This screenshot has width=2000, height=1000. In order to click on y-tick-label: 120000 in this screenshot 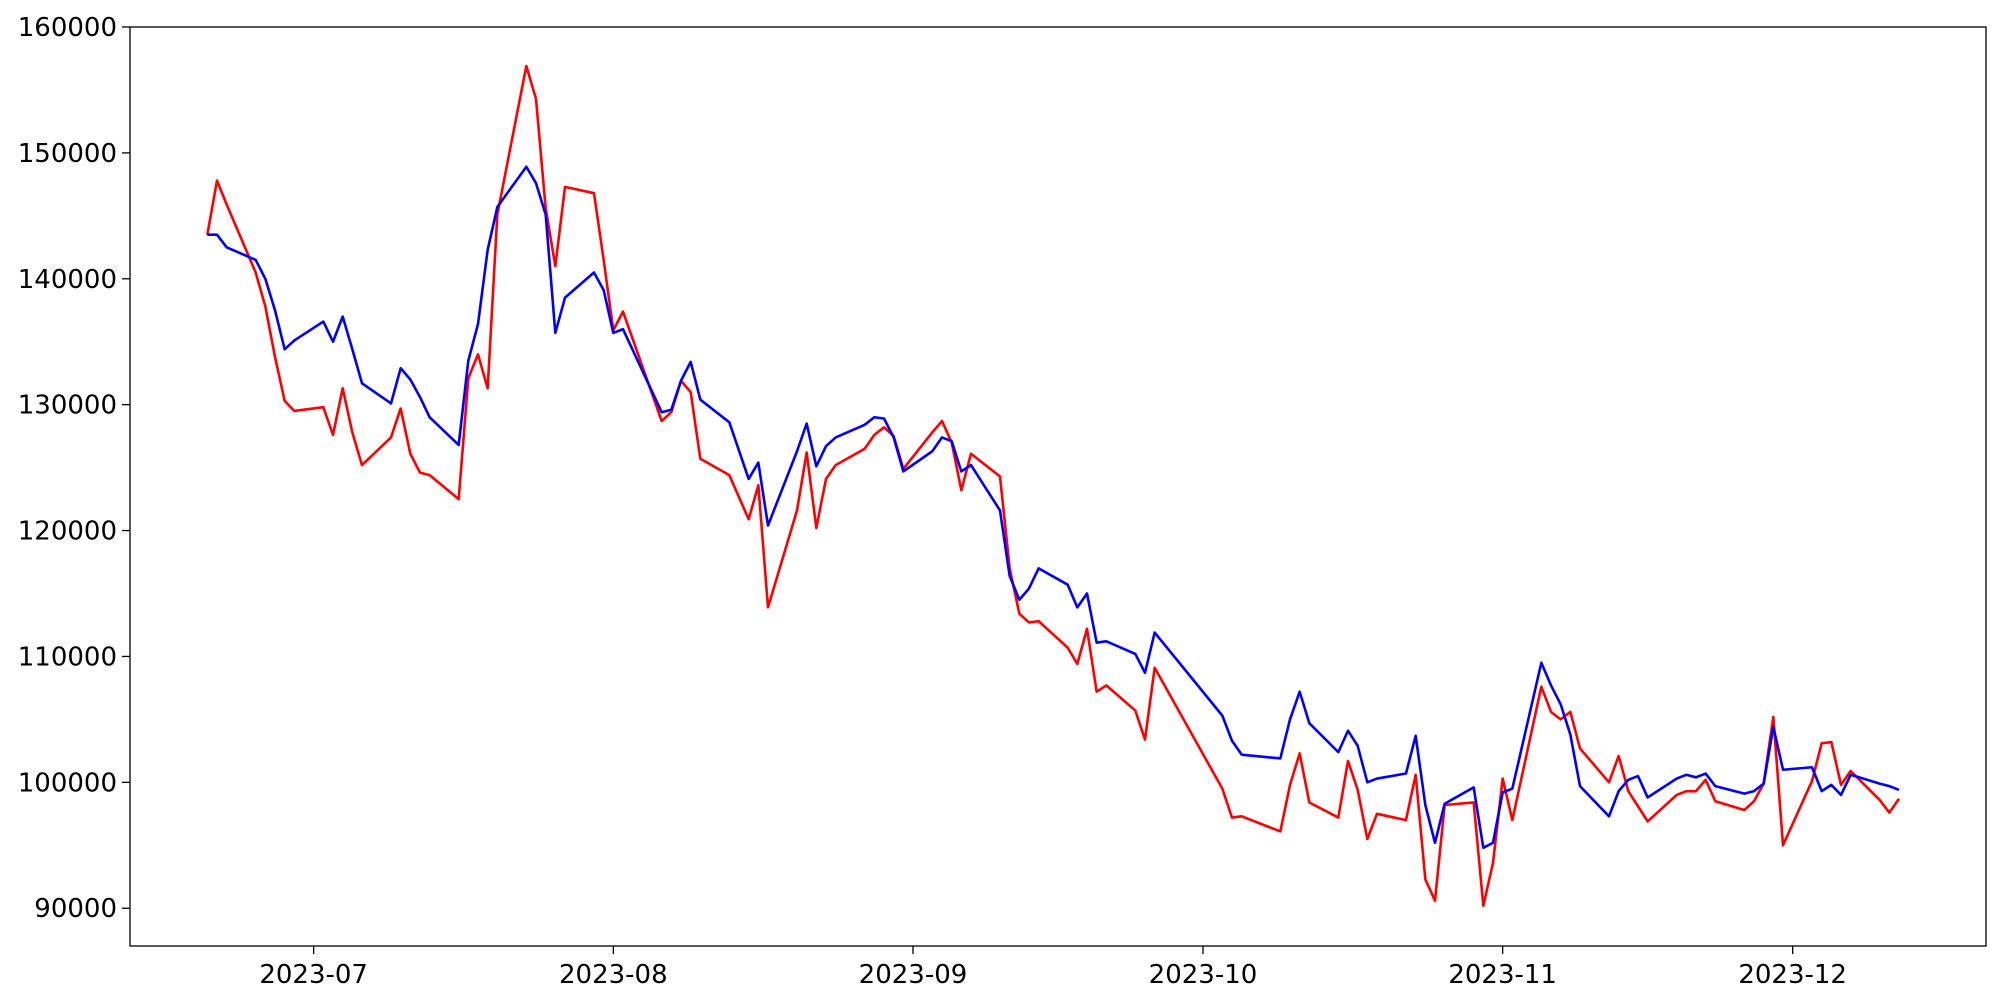, I will do `click(67, 532)`.